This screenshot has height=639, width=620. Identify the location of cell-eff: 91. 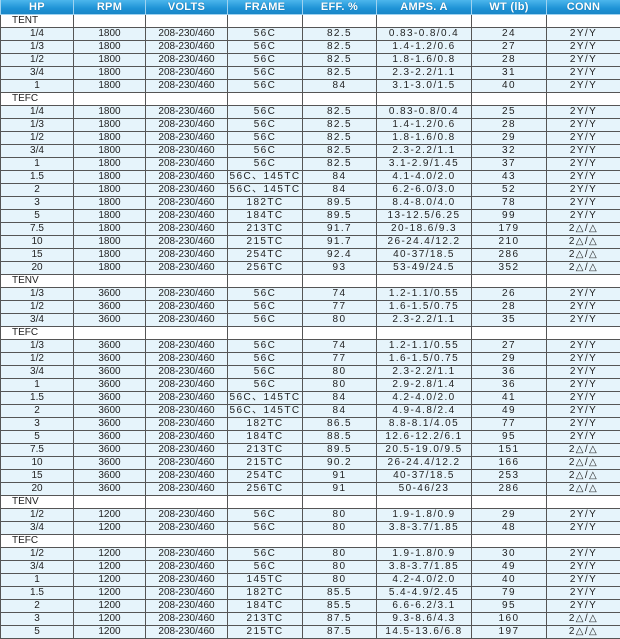
(340, 489).